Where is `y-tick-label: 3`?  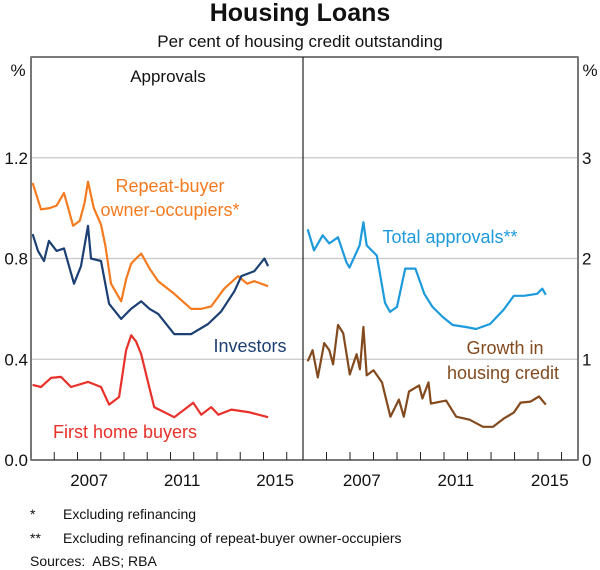 y-tick-label: 3 is located at coordinates (586, 158).